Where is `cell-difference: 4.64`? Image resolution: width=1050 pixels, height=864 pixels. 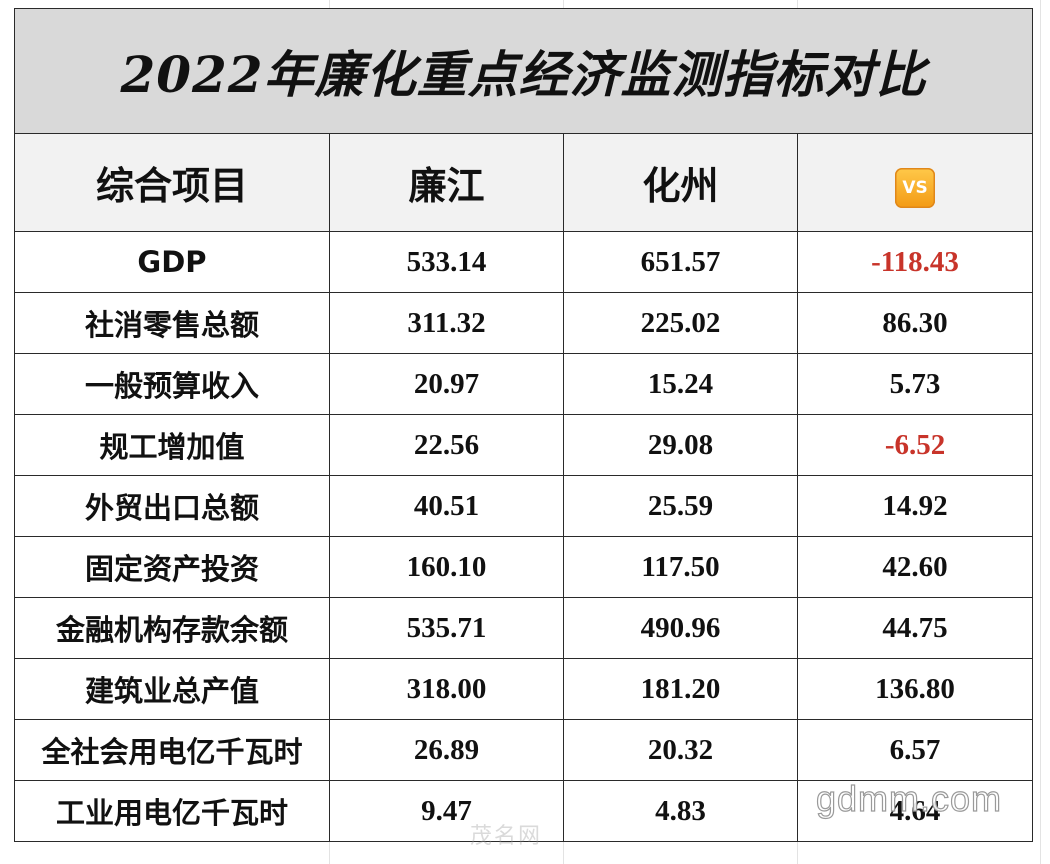
cell-difference: 4.64 is located at coordinates (915, 811).